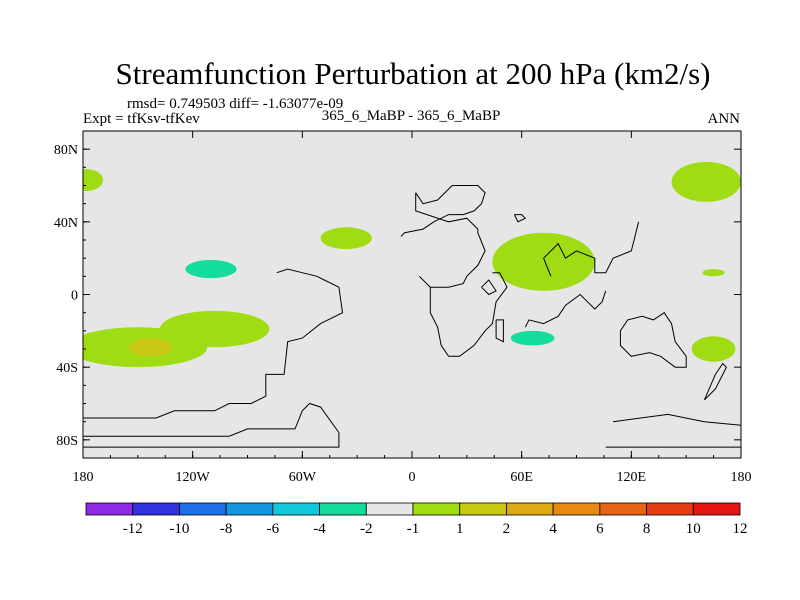  What do you see at coordinates (179, 529) in the screenshot?
I see `colorbar-label-1: -10` at bounding box center [179, 529].